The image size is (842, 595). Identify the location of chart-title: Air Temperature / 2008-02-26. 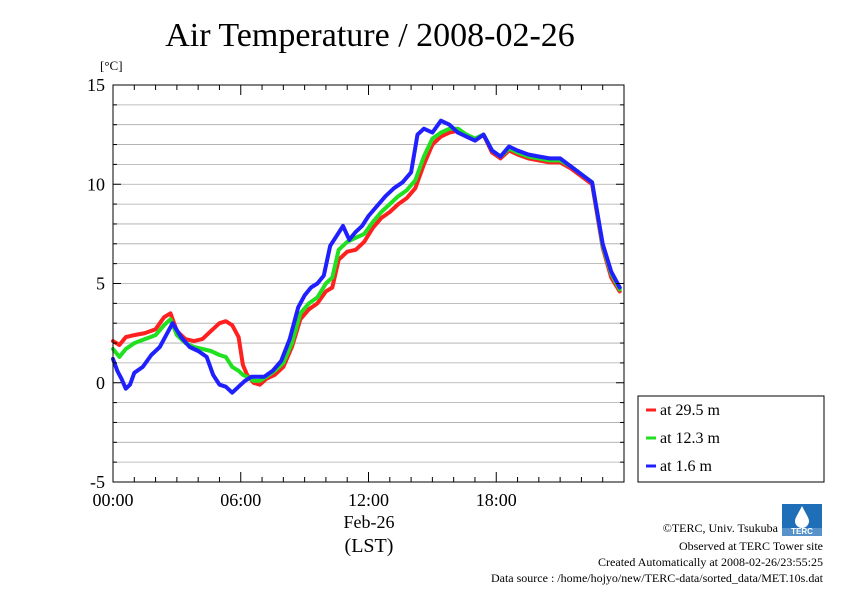
(370, 35).